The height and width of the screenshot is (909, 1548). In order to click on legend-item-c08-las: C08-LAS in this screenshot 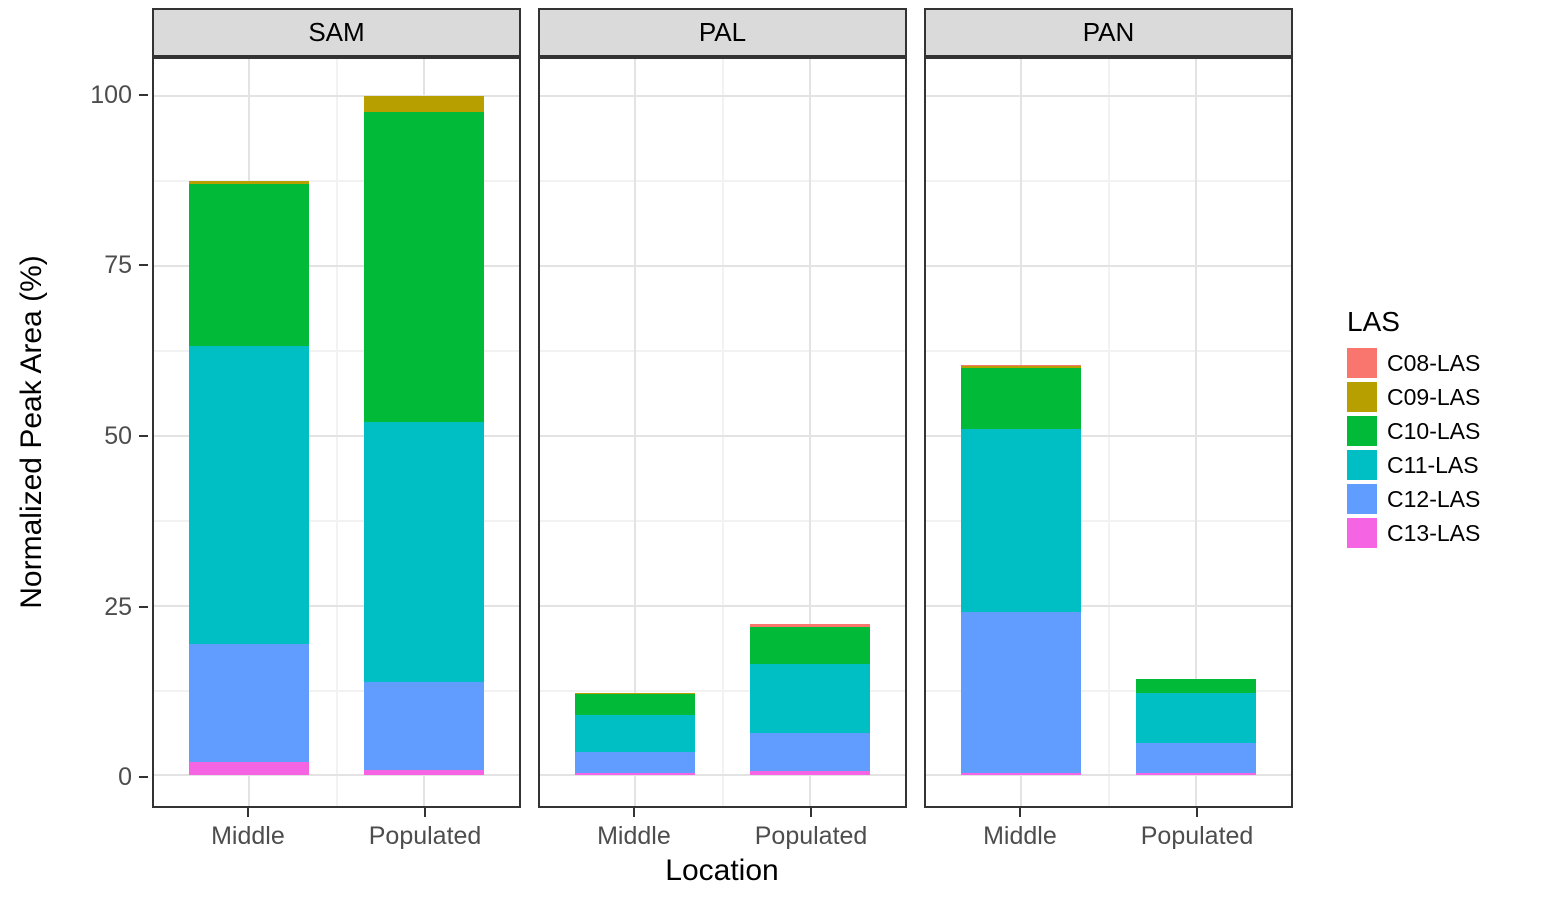, I will do `click(1413, 363)`.